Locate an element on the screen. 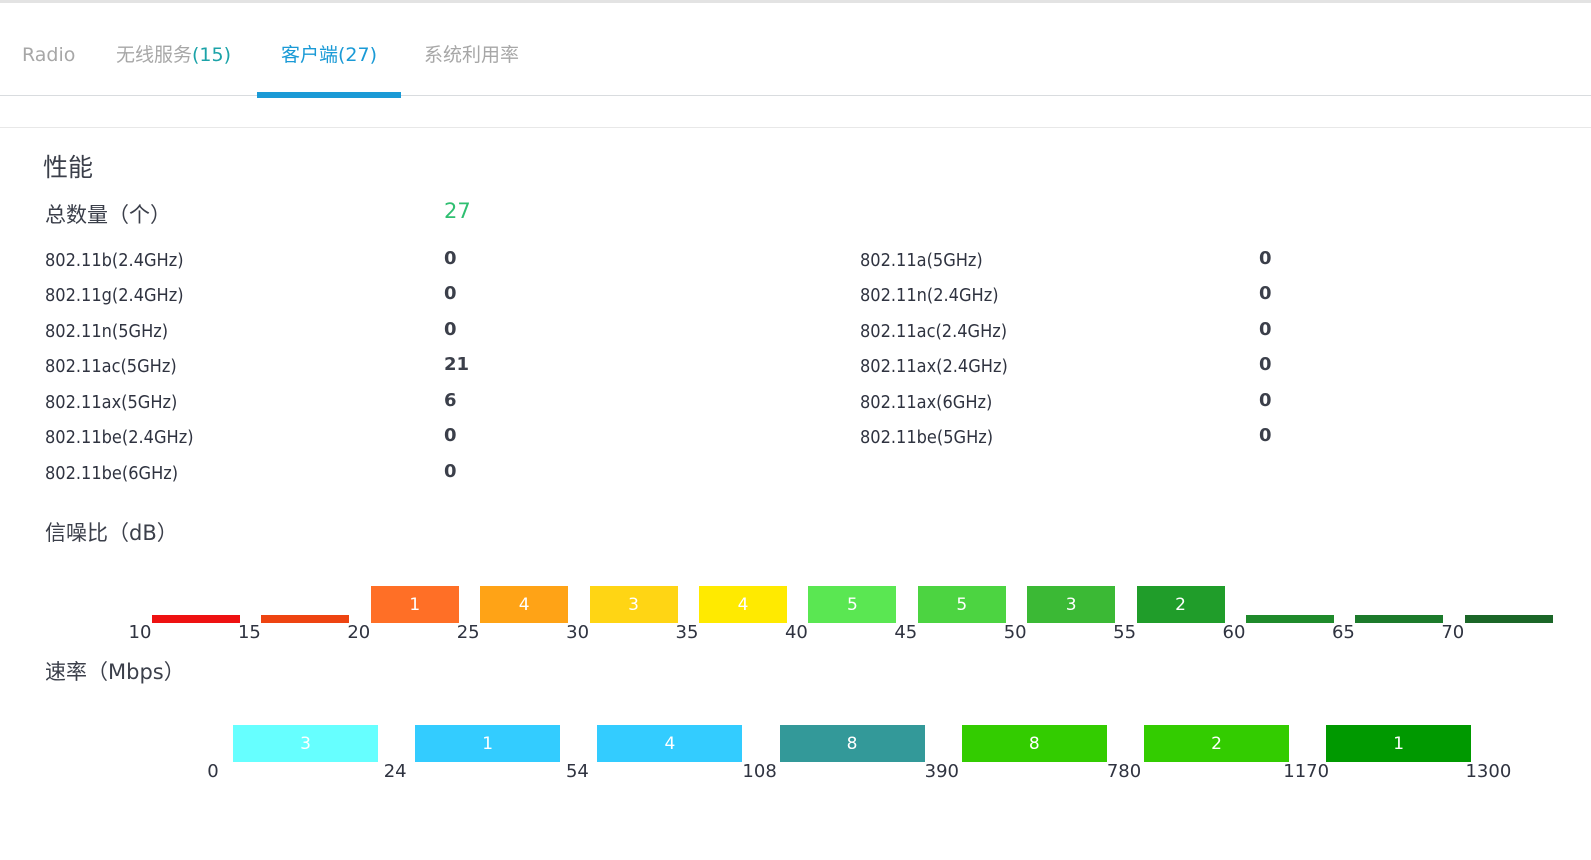 This screenshot has width=1591, height=860. rate-bar-count: 4 is located at coordinates (670, 743).